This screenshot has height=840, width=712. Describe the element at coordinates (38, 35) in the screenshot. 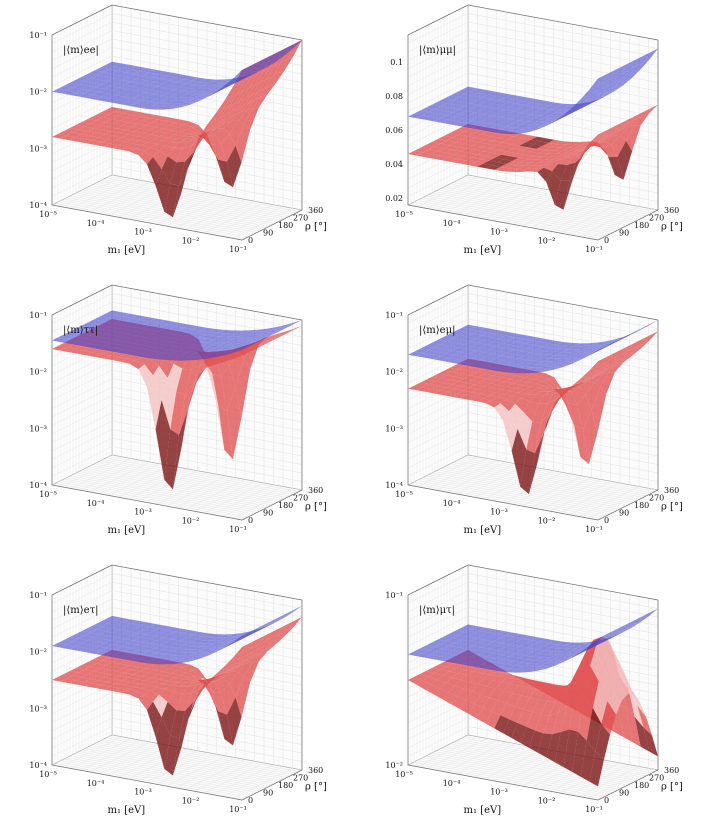

I see `z-tick-label: 10⁻¹` at that location.